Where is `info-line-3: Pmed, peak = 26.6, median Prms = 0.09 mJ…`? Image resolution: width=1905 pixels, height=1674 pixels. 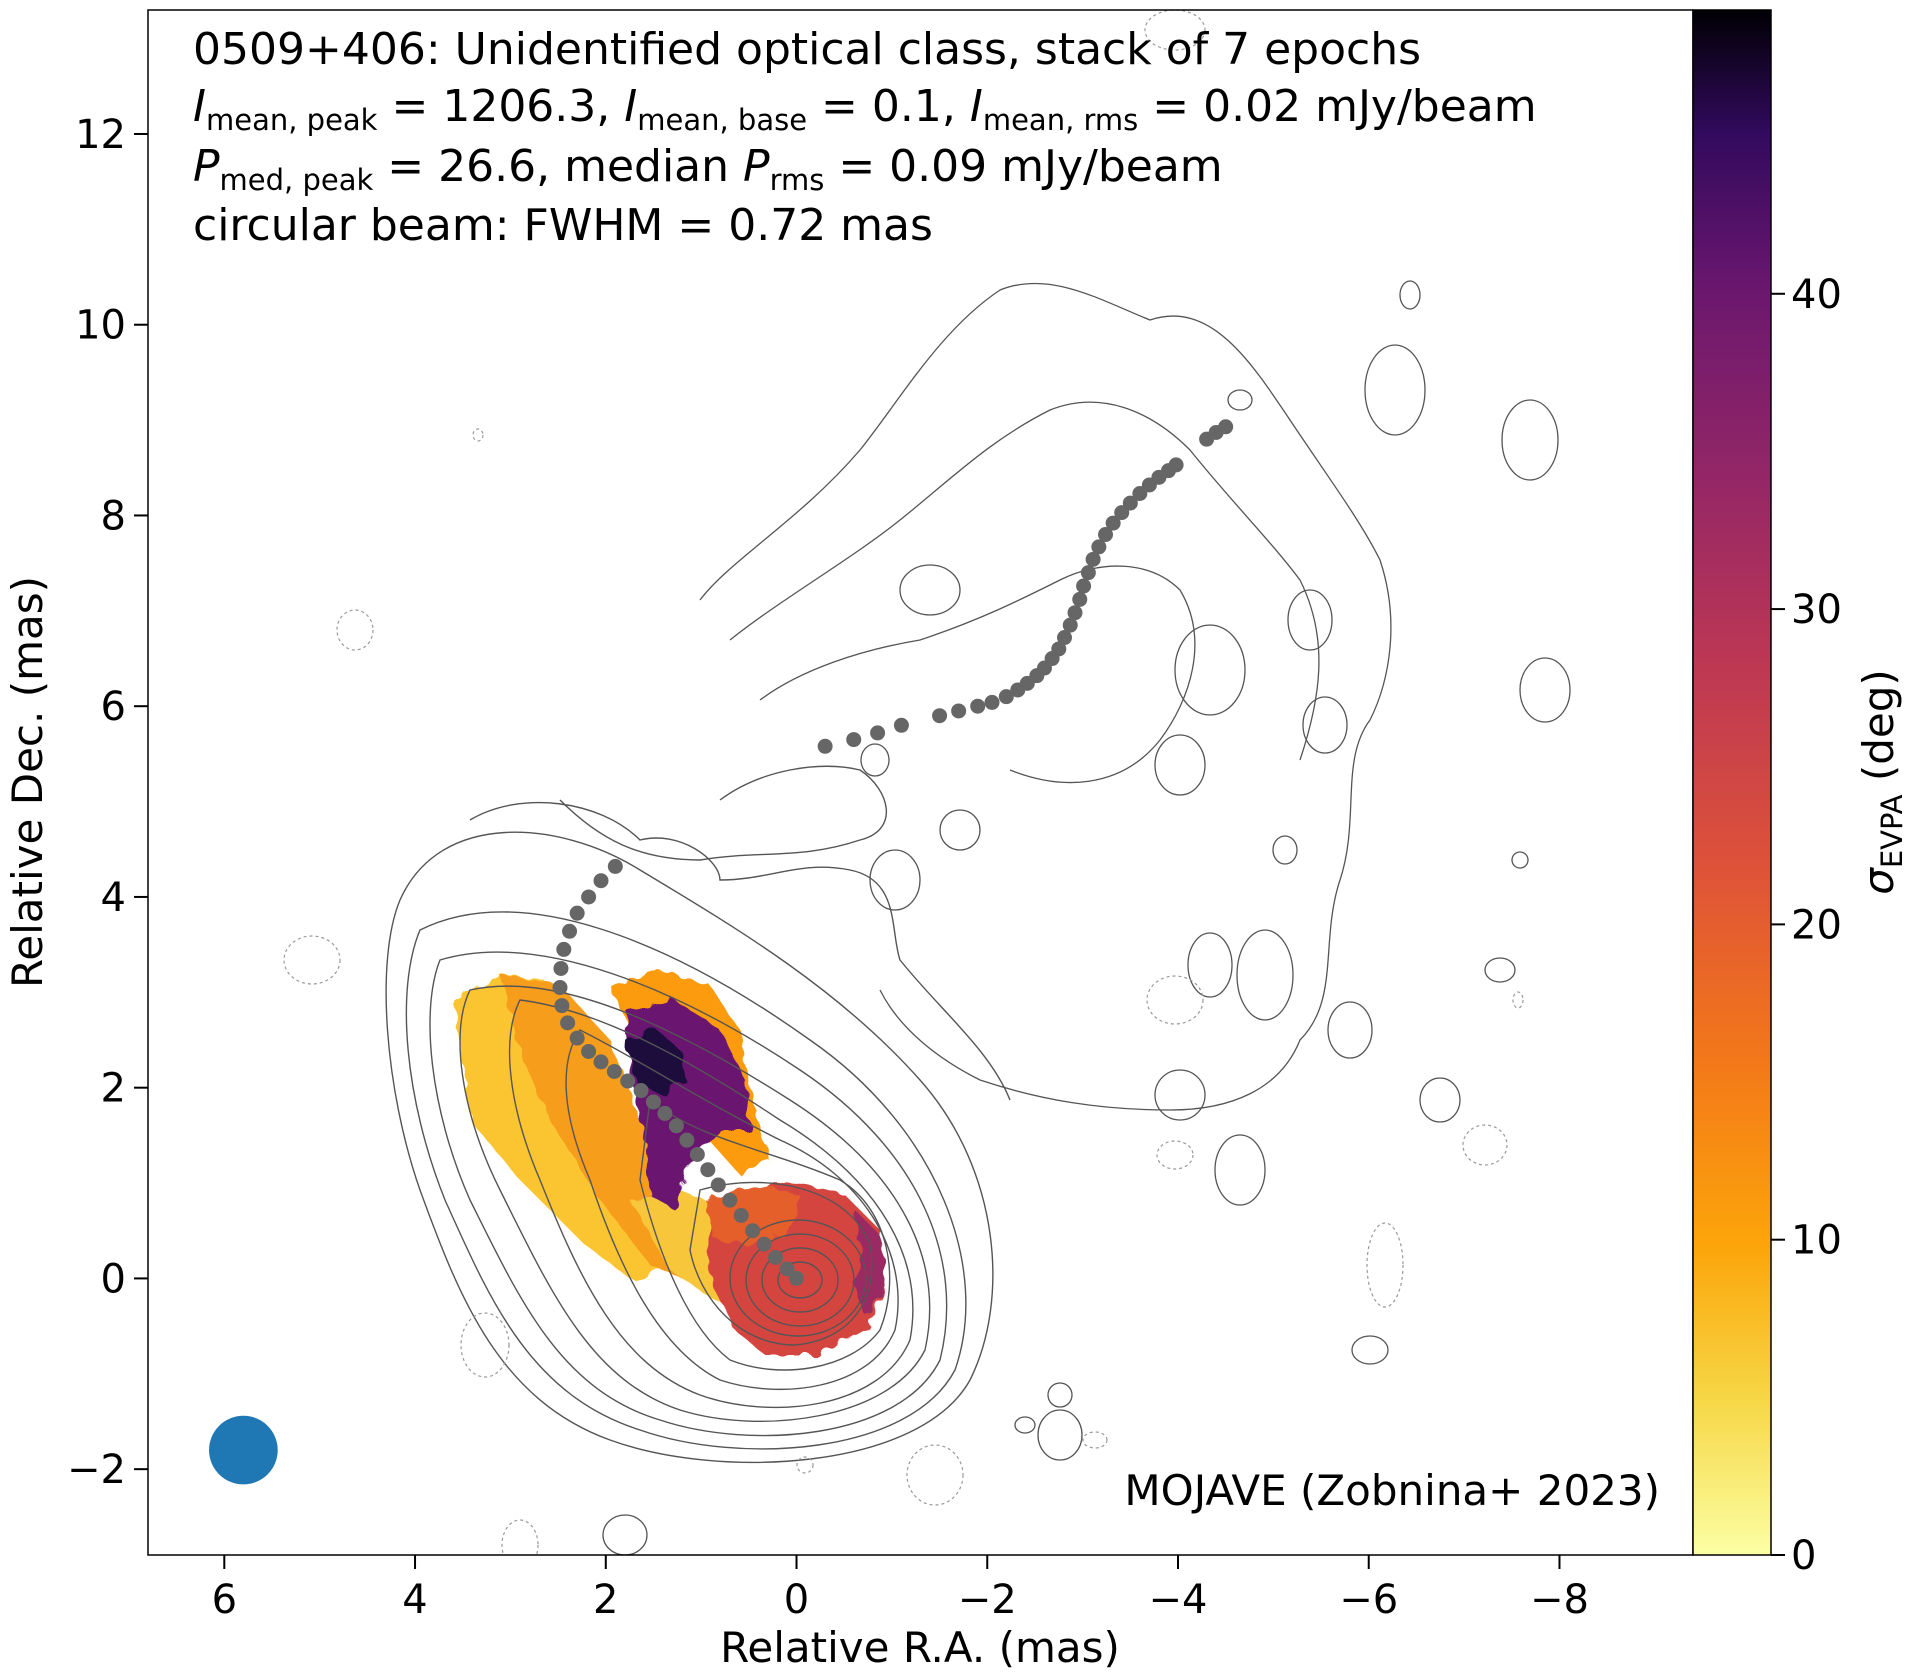
info-line-3: Pmed, peak = 26.6, median Prms = 0.09 mJ… is located at coordinates (708, 169).